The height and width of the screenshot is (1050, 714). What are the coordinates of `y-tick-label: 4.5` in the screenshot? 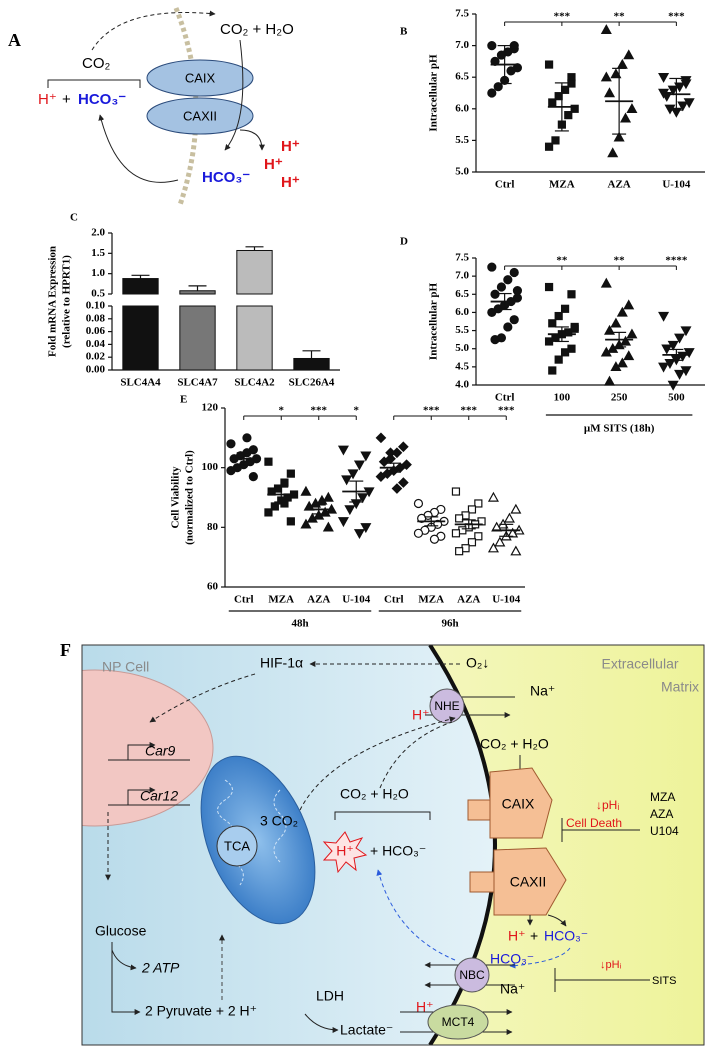 It's located at (462, 366).